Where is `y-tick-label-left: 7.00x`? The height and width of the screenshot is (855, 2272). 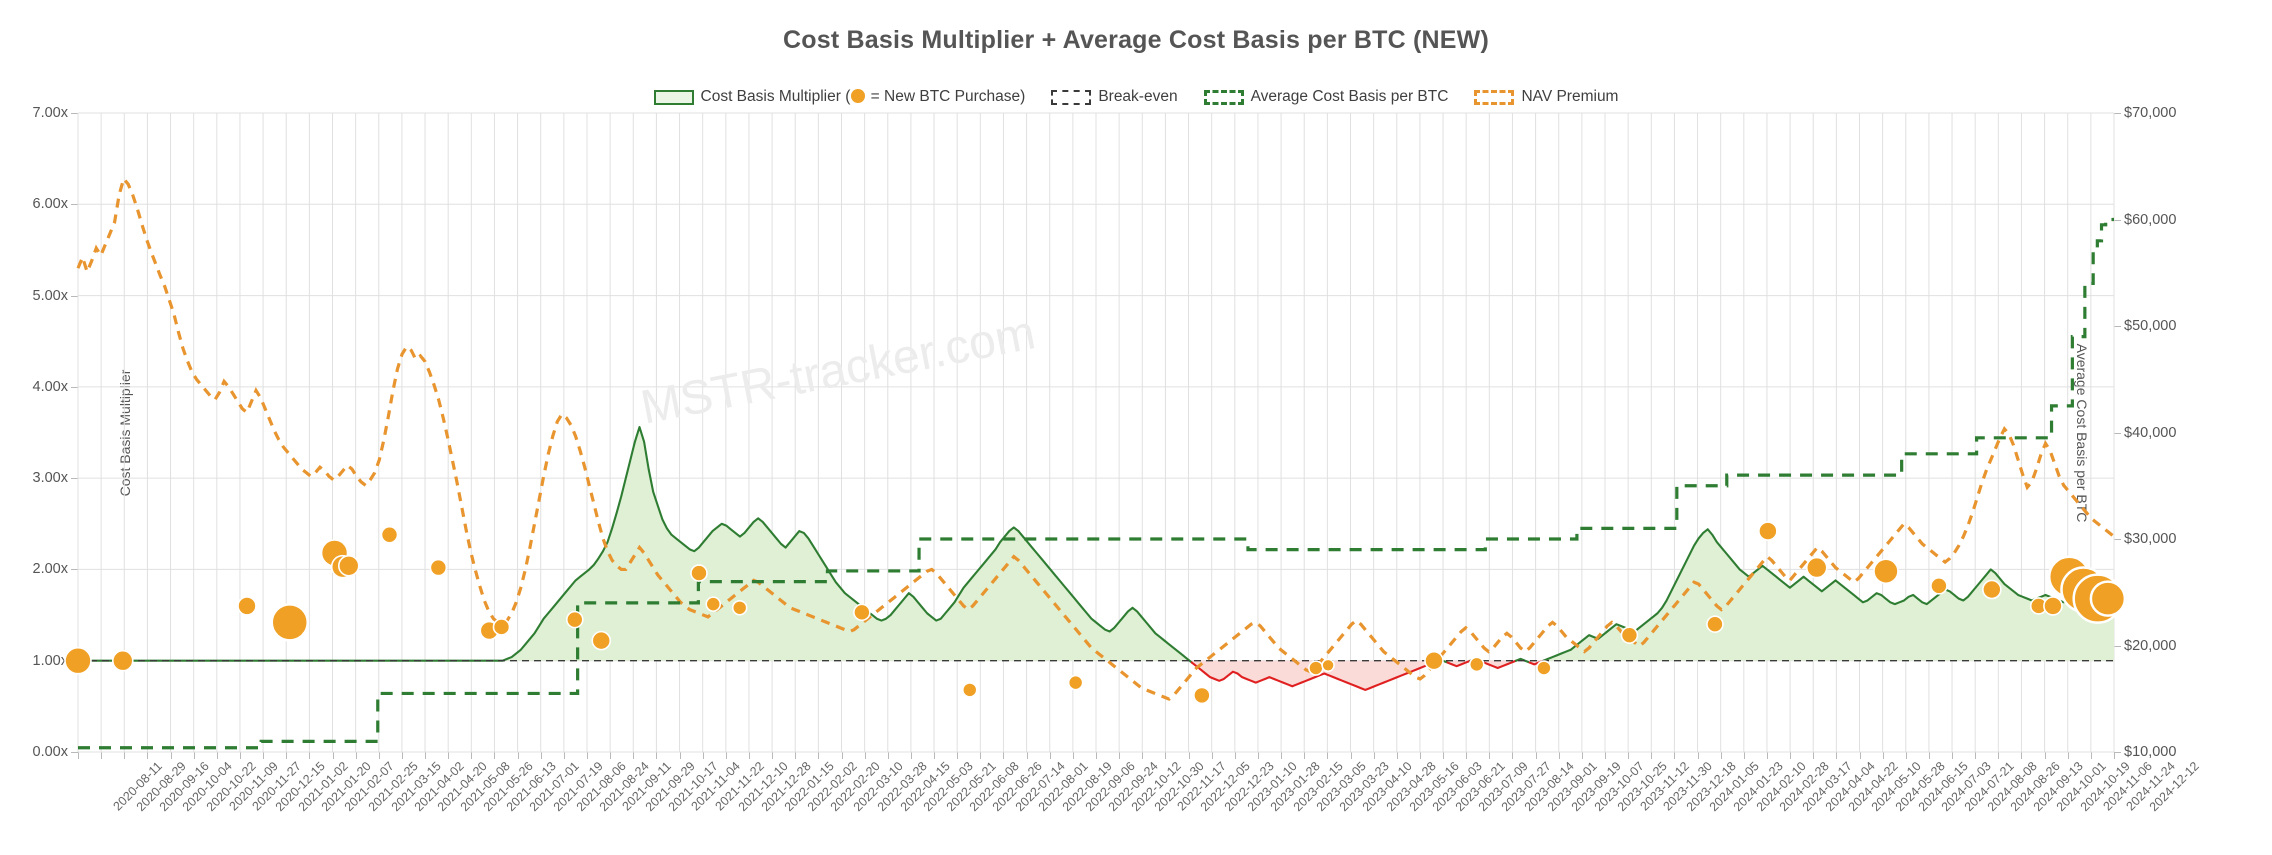
y-tick-label-left: 7.00x is located at coordinates (50, 113).